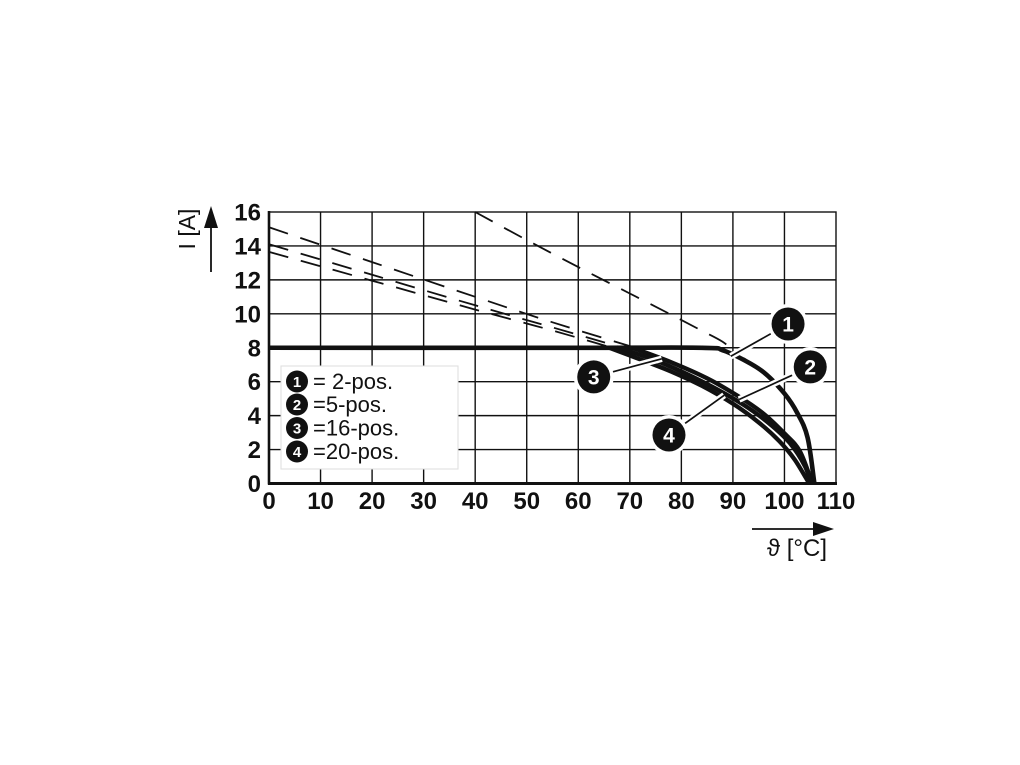 Image resolution: width=1020 pixels, height=765 pixels. I want to click on y-axis-arrow-head, so click(211, 217).